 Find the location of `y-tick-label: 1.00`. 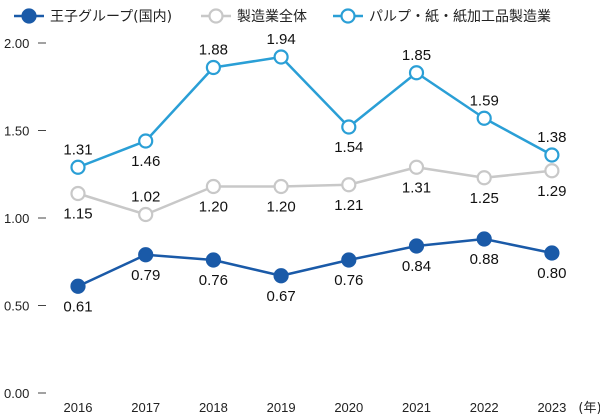

y-tick-label: 1.00 is located at coordinates (16, 218).